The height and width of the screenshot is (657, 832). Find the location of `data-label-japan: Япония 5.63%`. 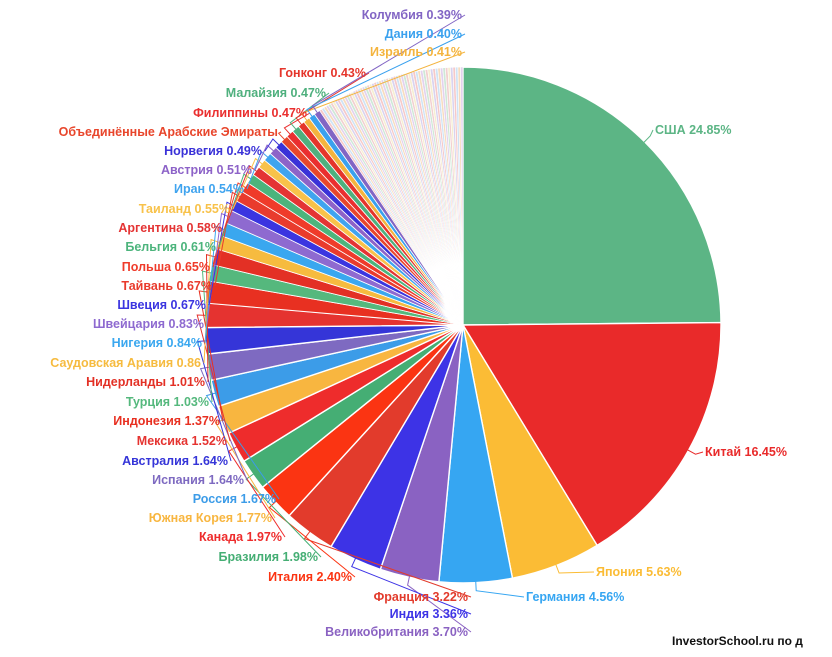

data-label-japan: Япония 5.63% is located at coordinates (639, 572).